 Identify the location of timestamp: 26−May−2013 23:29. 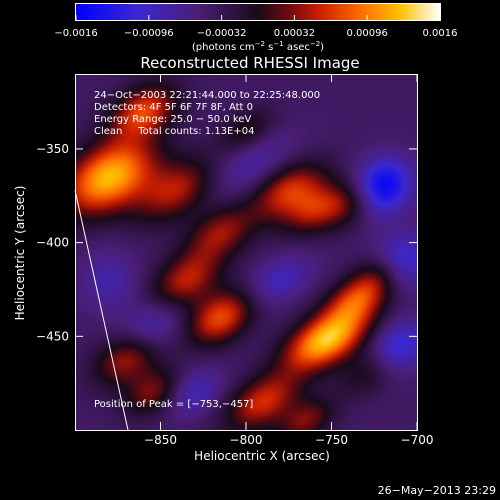
(437, 490).